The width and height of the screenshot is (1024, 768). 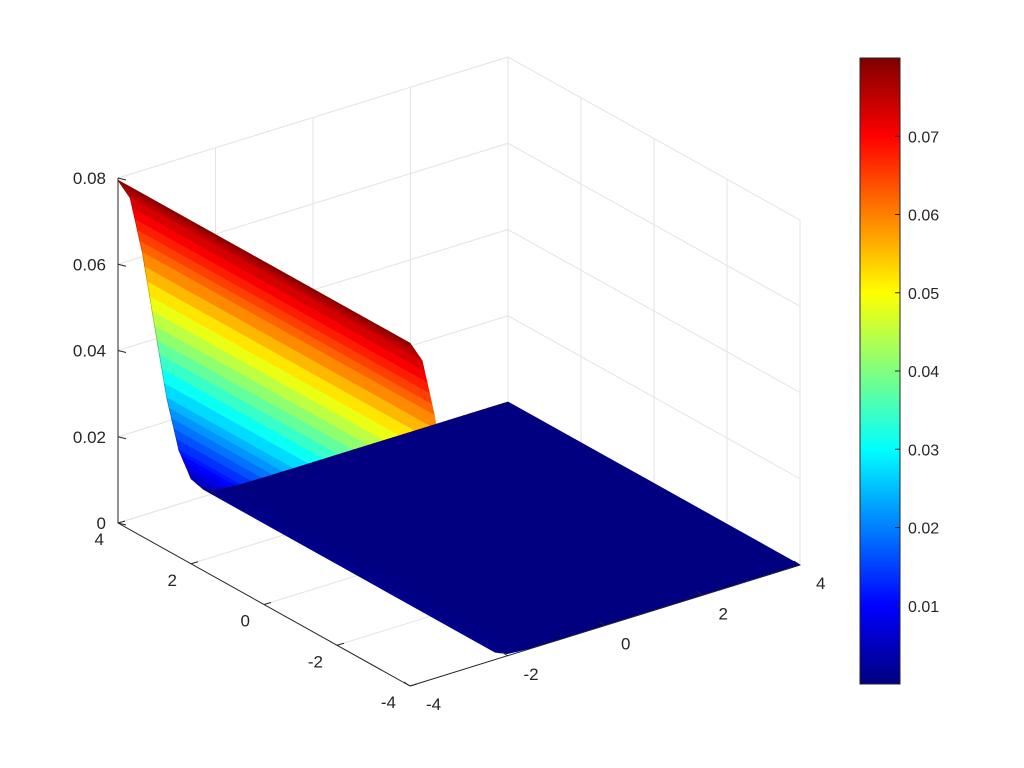 I want to click on colorbar-tick-label: 0.07, so click(x=923, y=137).